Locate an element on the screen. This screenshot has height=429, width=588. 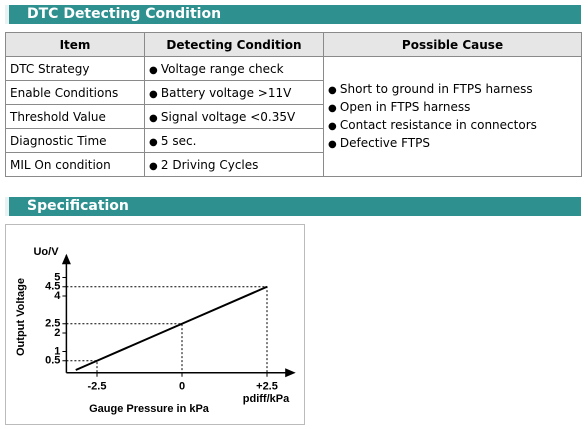
x-unit: pdiff/kPa is located at coordinates (266, 399).